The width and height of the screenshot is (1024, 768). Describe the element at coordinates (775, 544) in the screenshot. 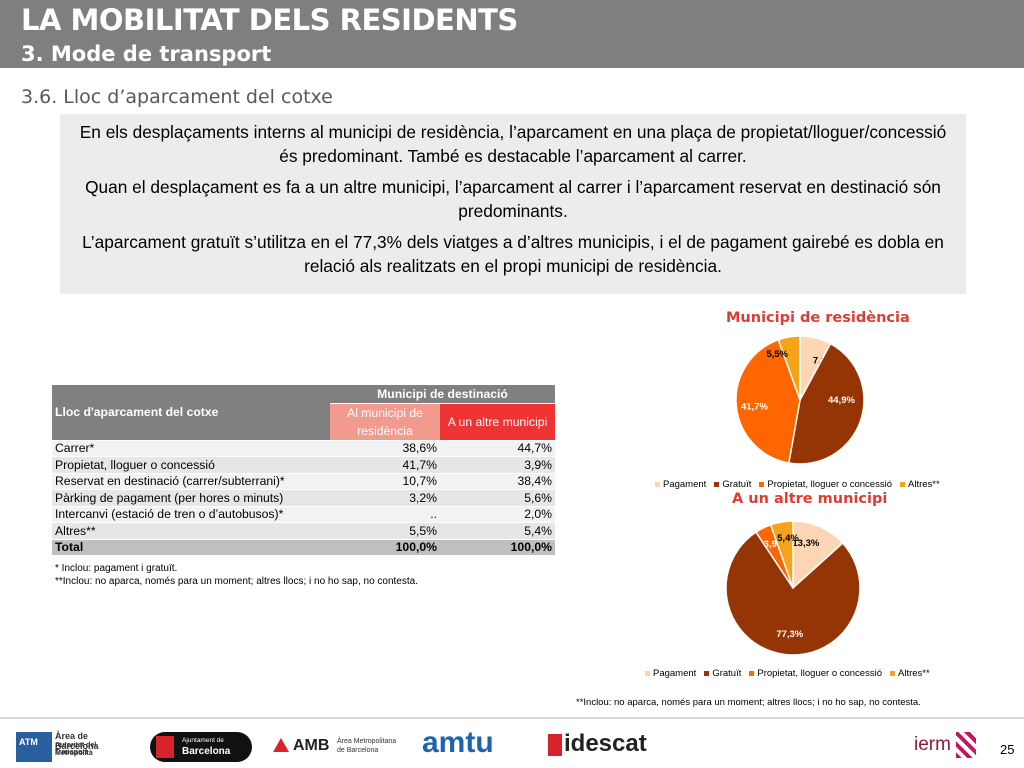

I see `pie-data-label: 3,9%` at that location.